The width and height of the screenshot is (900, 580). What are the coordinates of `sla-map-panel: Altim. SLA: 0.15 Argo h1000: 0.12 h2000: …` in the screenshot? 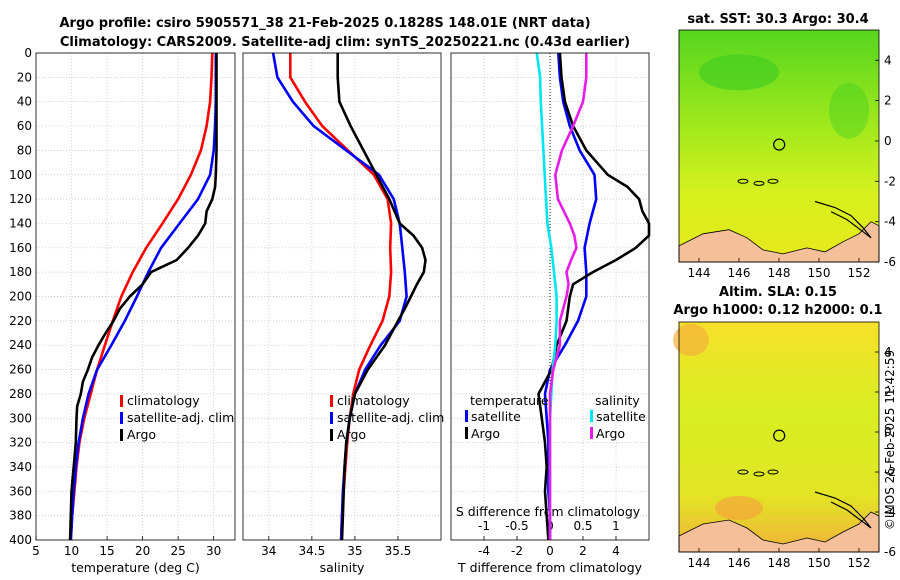 It's located at (784, 427).